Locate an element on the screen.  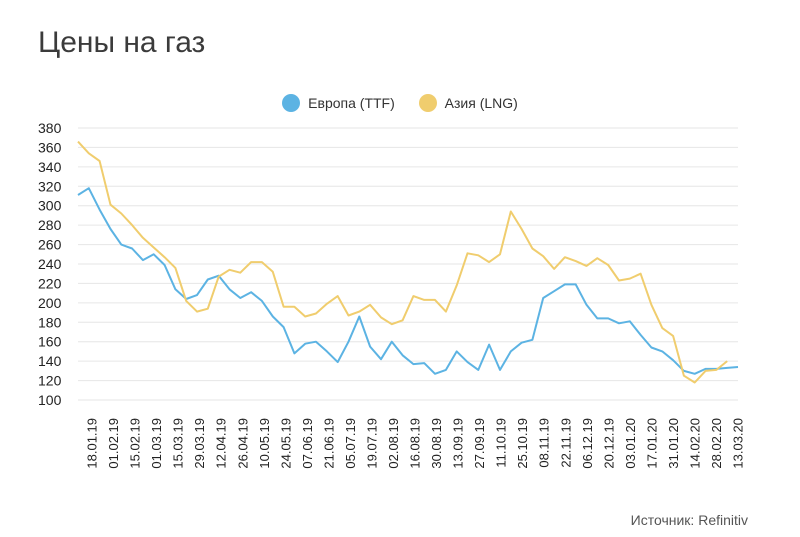
x-tick-label-9: 24.05.19 is located at coordinates (285, 443).